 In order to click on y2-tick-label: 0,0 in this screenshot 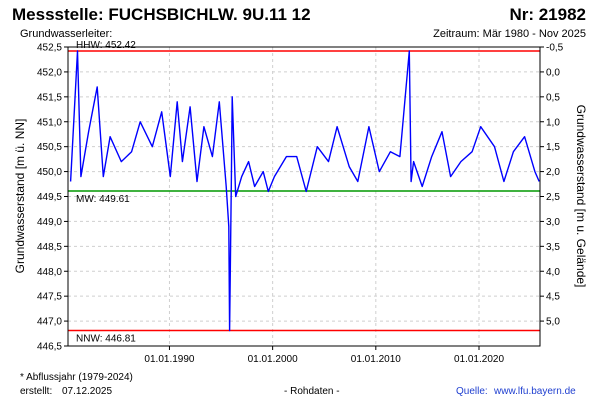, I will do `click(553, 72)`.